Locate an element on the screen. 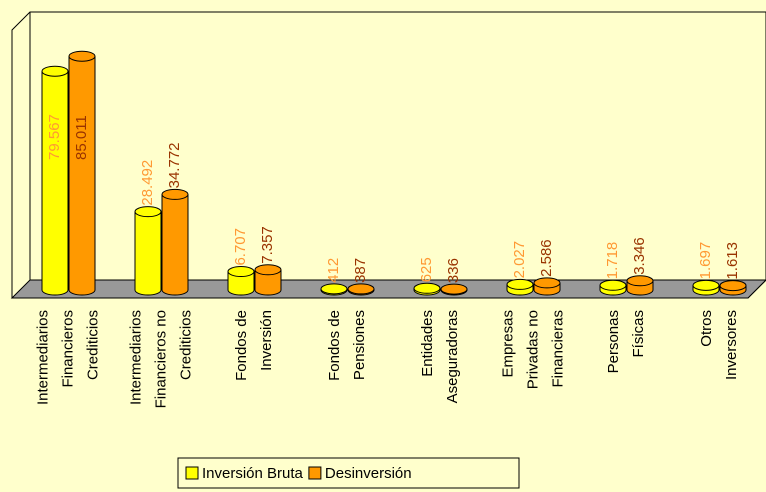 The width and height of the screenshot is (766, 492). x-tick-label: Físicas is located at coordinates (638, 334).